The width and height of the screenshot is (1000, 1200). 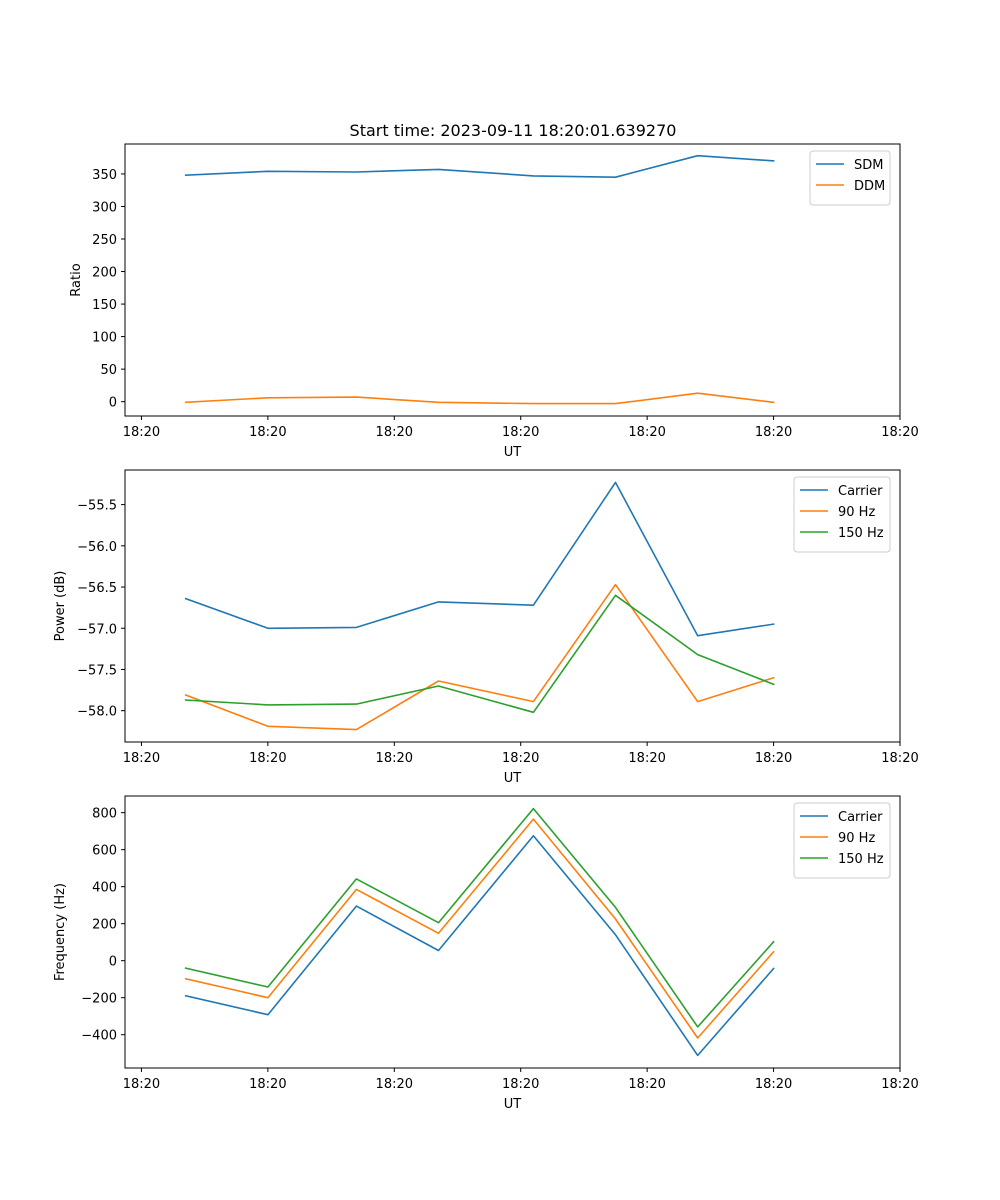 I want to click on y-axis-label: Power (dB), so click(x=60, y=606).